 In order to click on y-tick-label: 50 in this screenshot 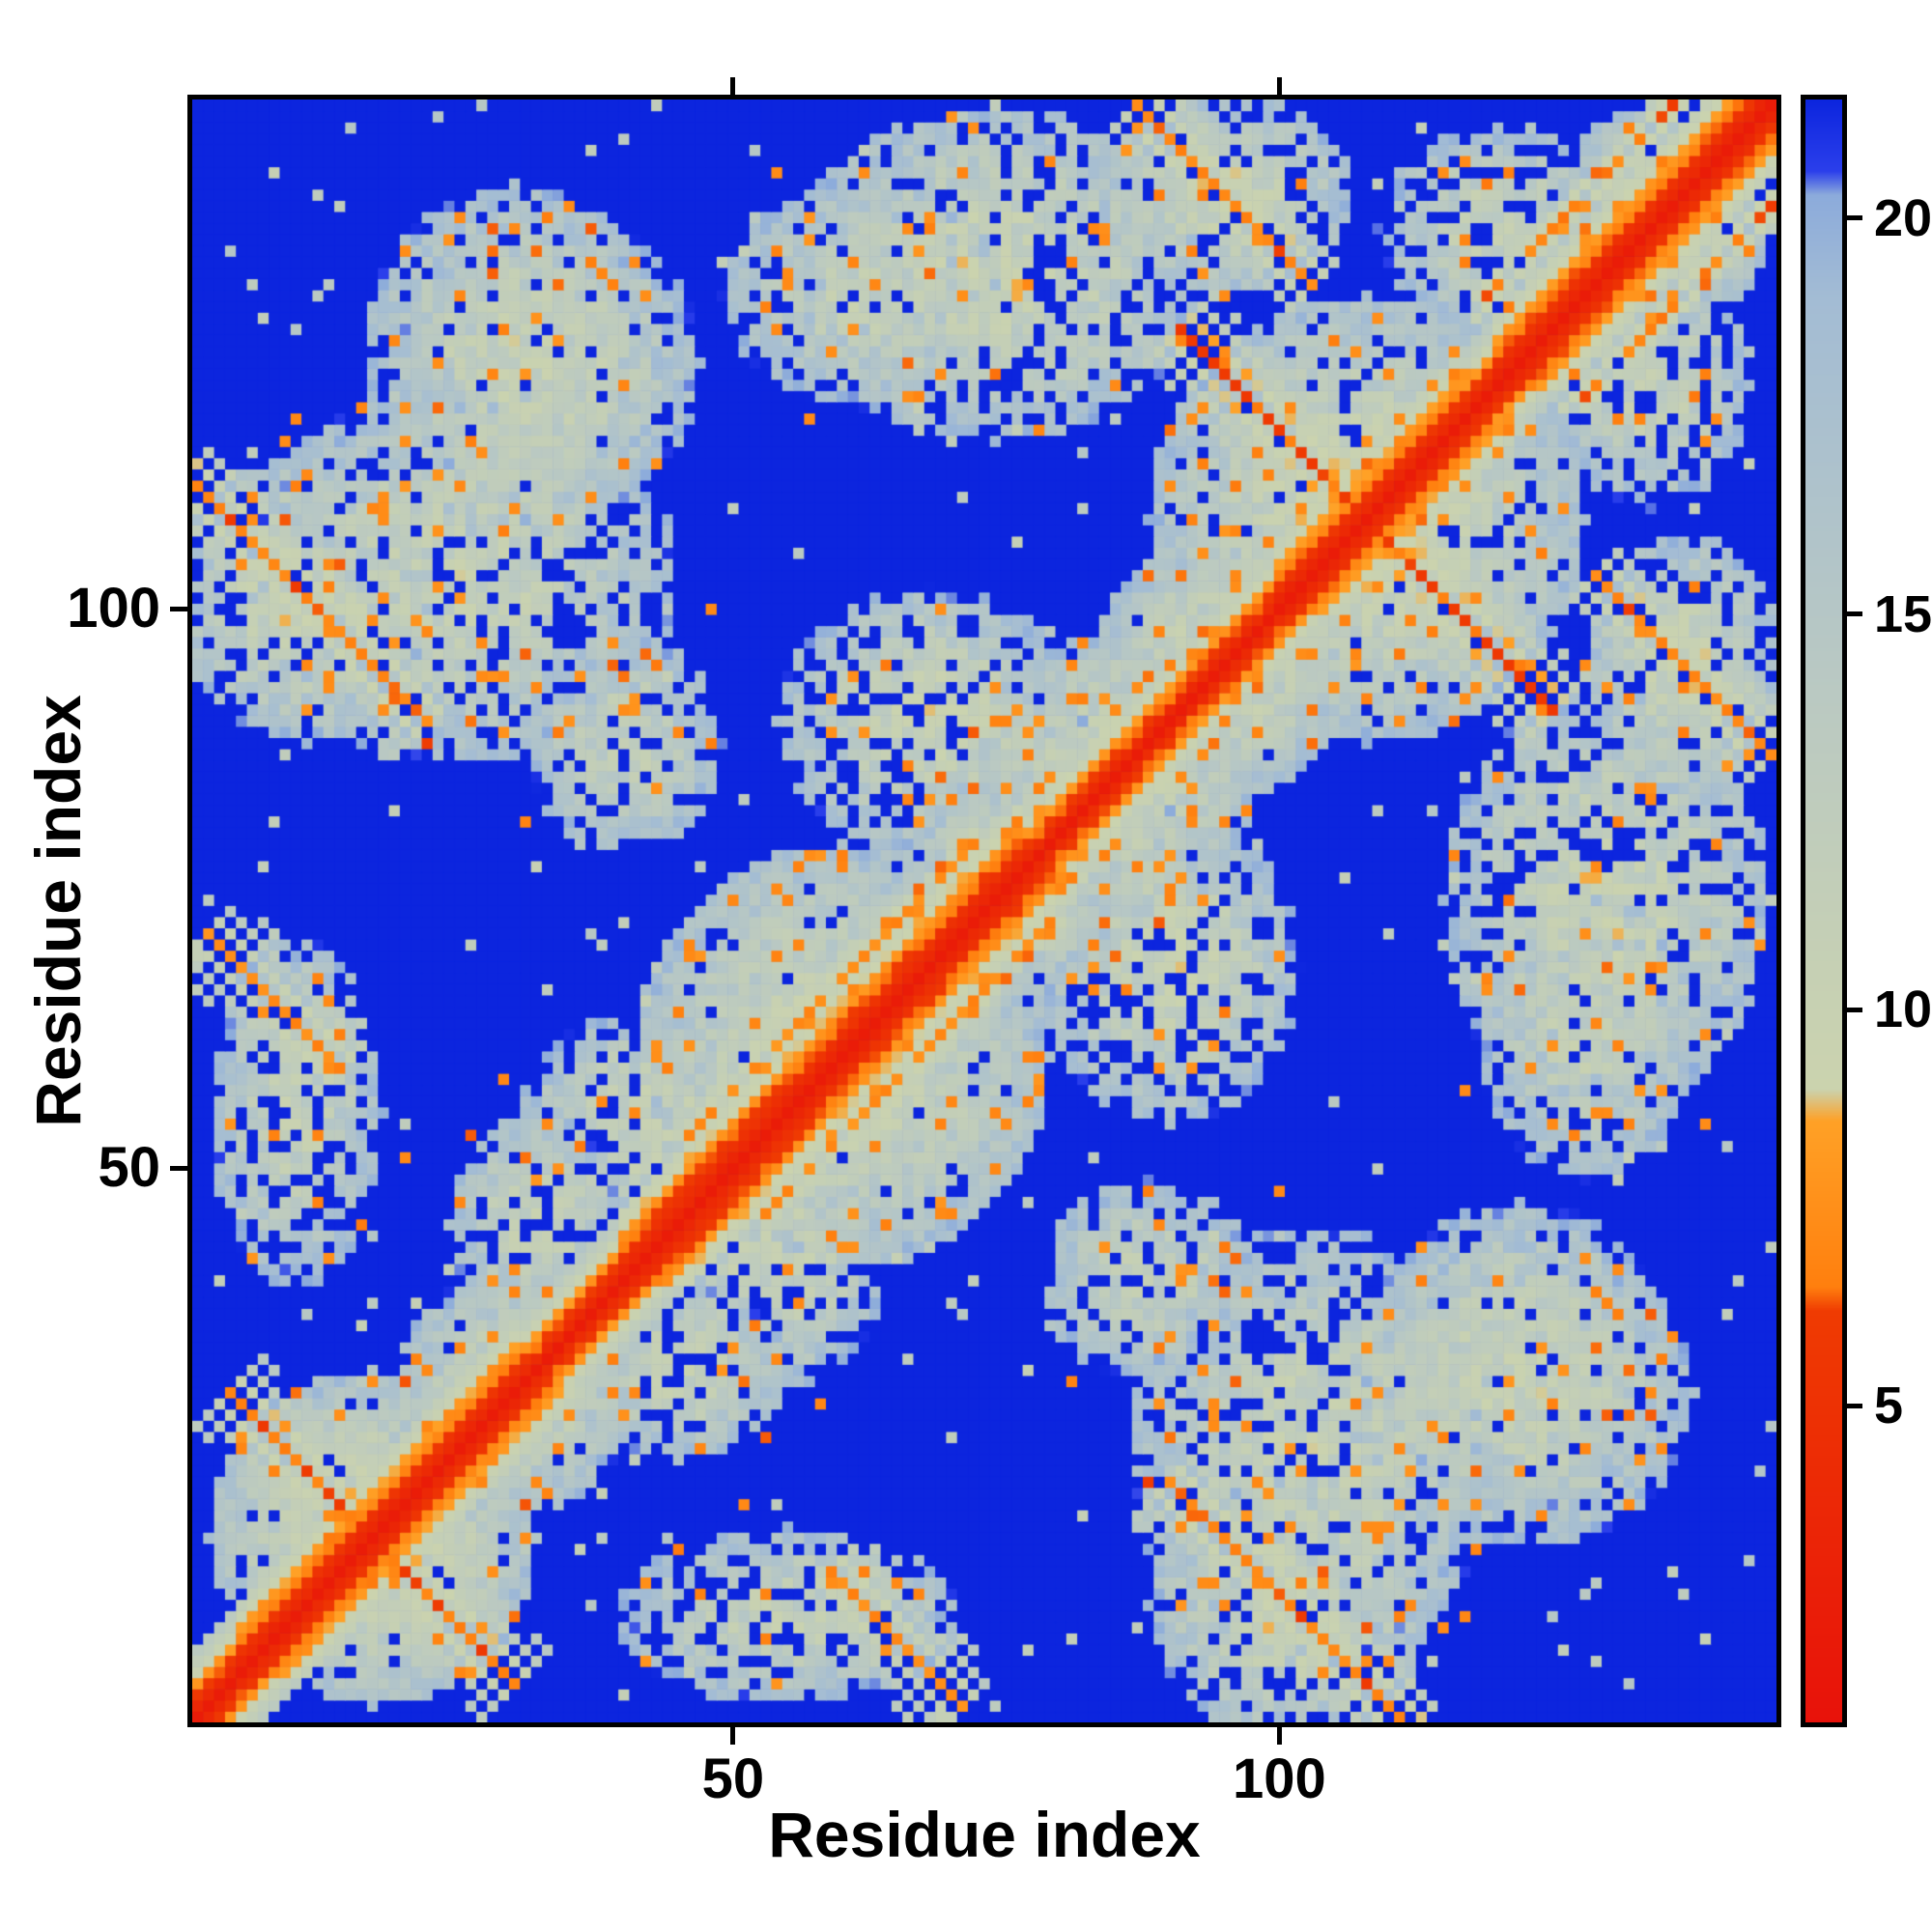, I will do `click(129, 1168)`.